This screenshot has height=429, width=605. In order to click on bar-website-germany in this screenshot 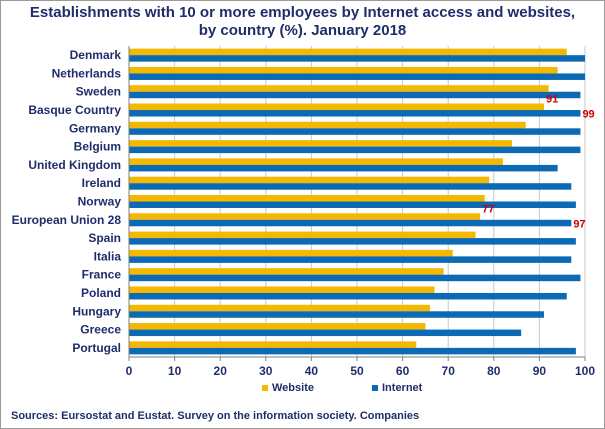, I will do `click(327, 125)`.